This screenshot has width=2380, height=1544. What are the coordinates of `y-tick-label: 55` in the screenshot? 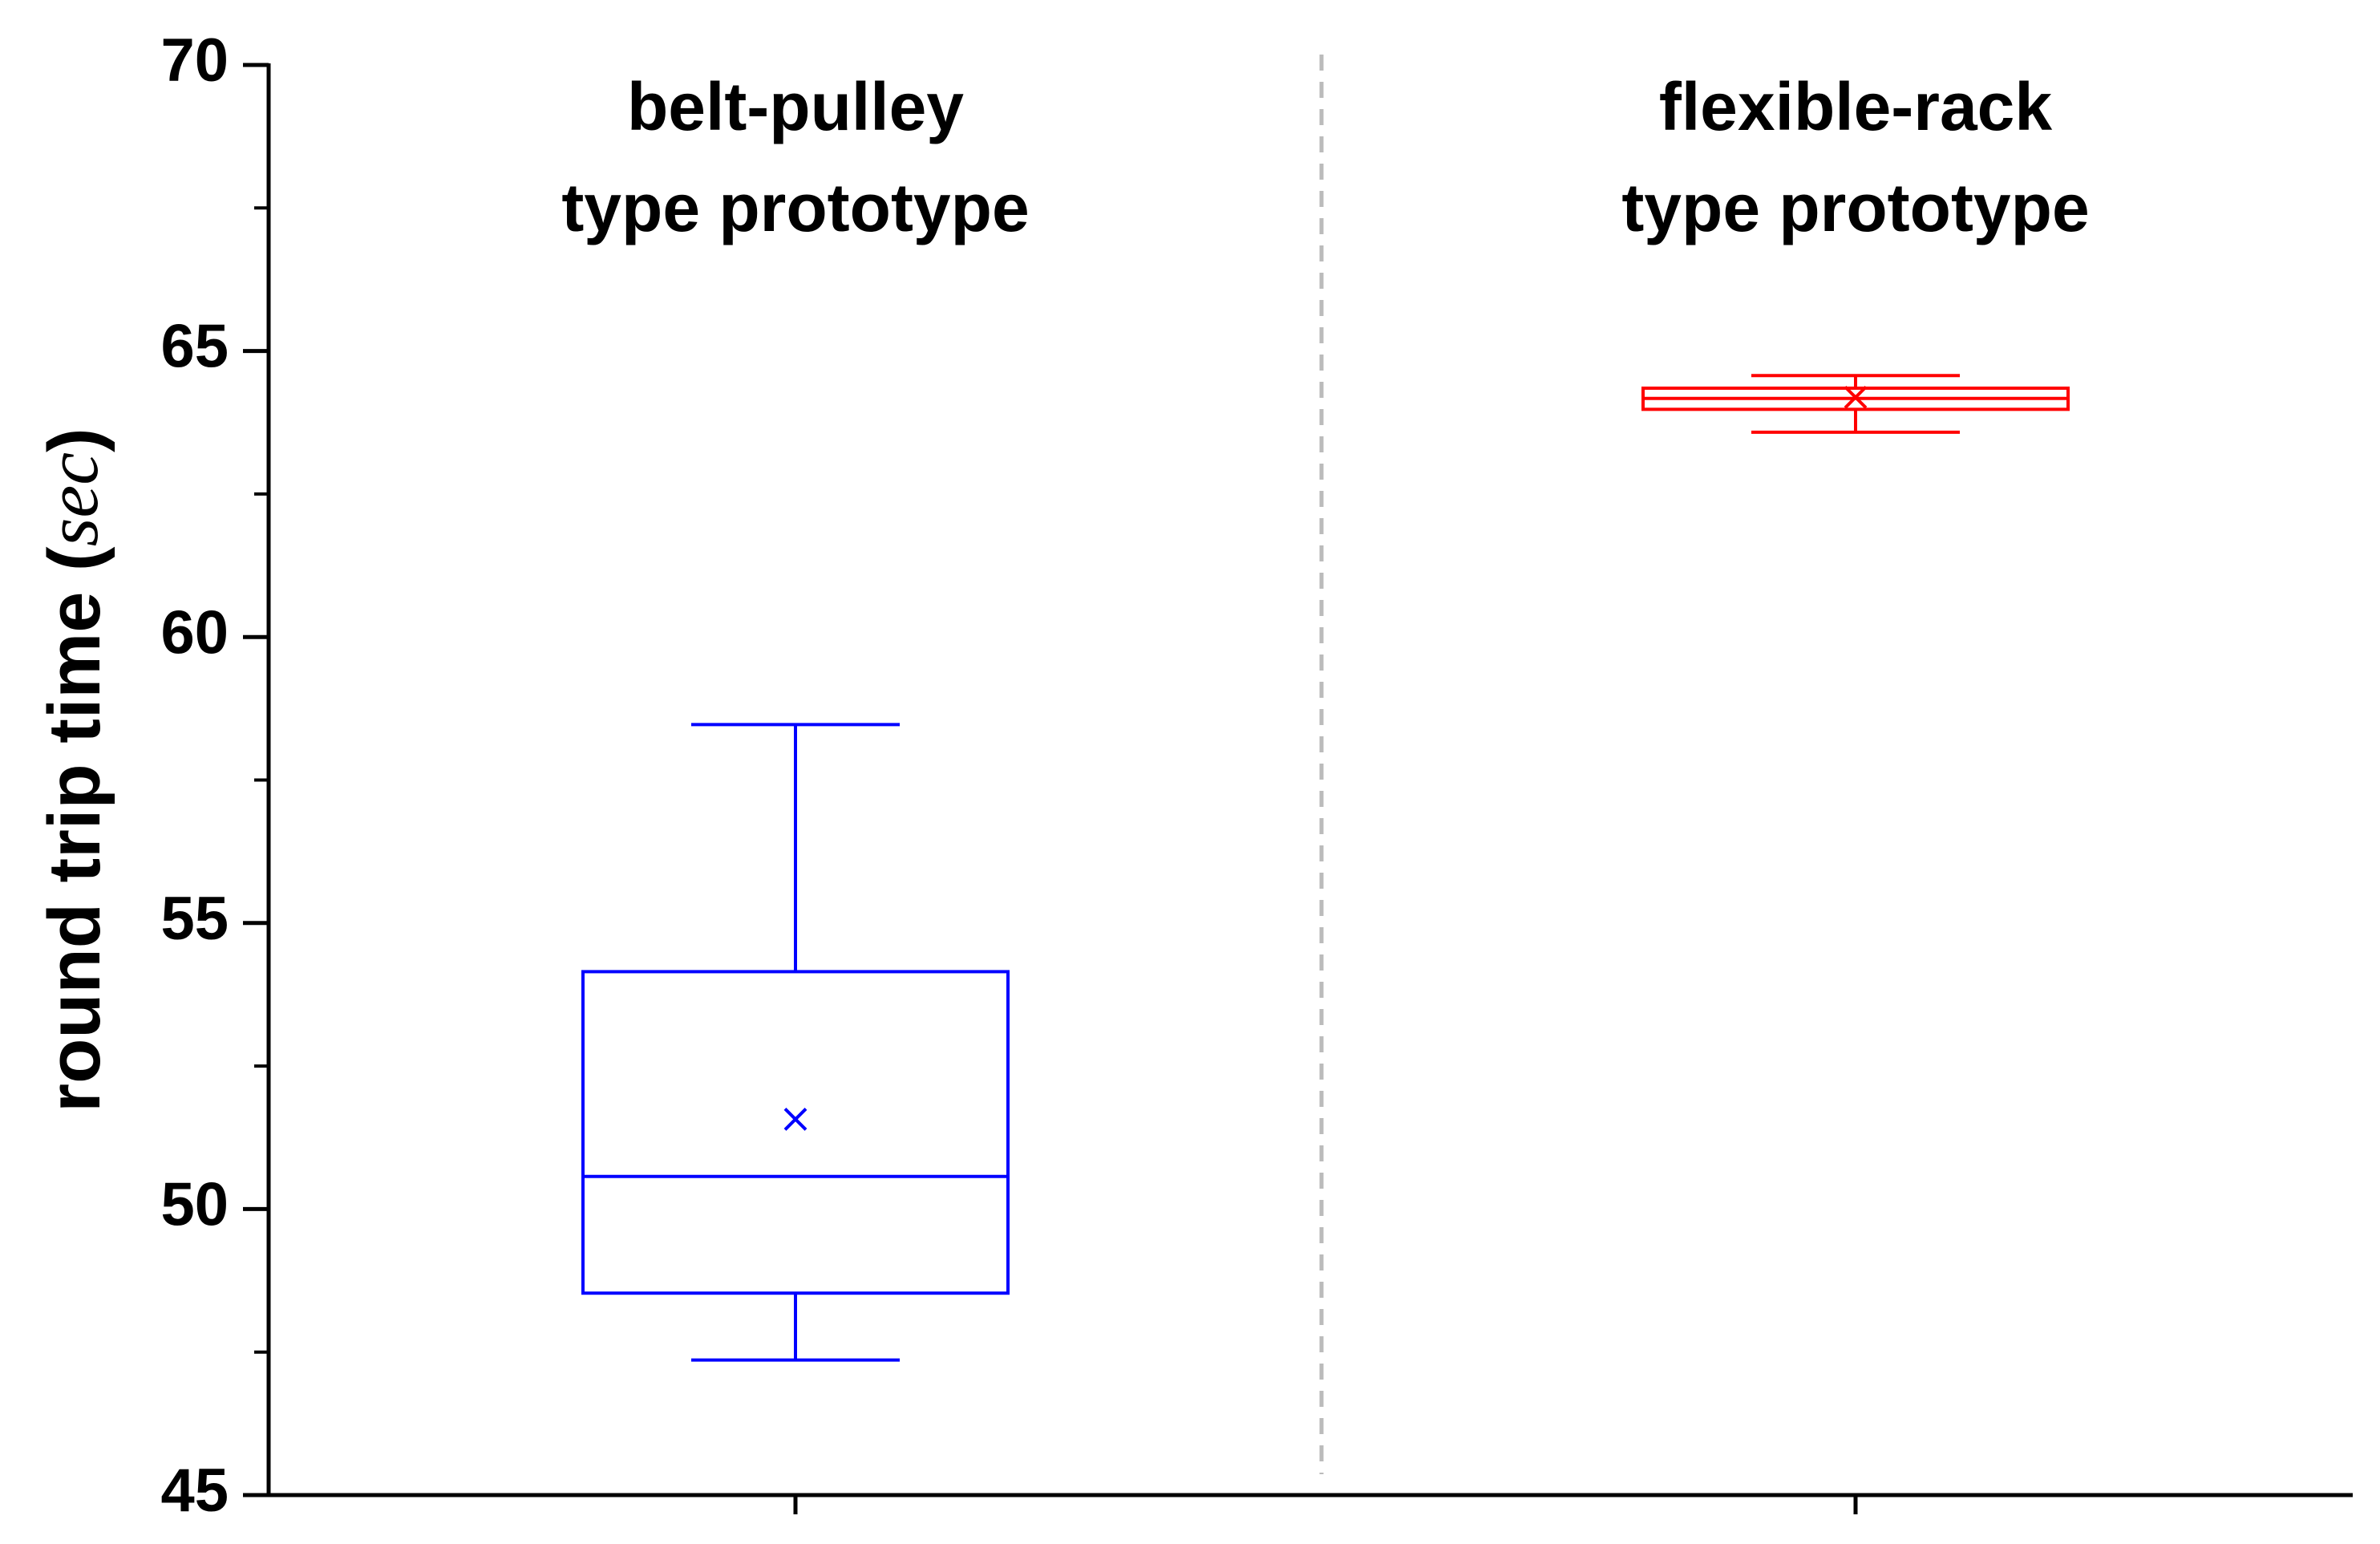 It's located at (195, 919).